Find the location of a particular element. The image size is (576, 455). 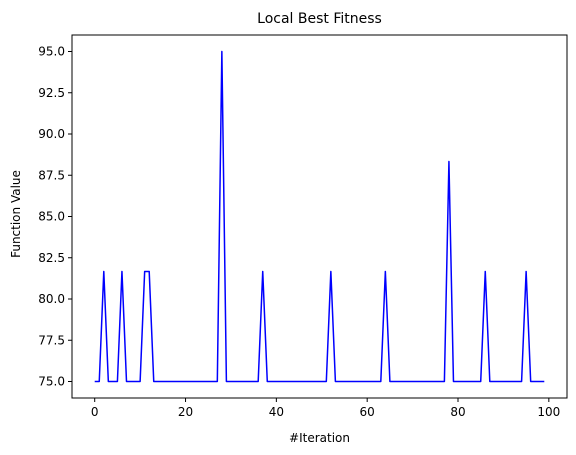

y-tick-label: 77.5 is located at coordinates (51, 340).